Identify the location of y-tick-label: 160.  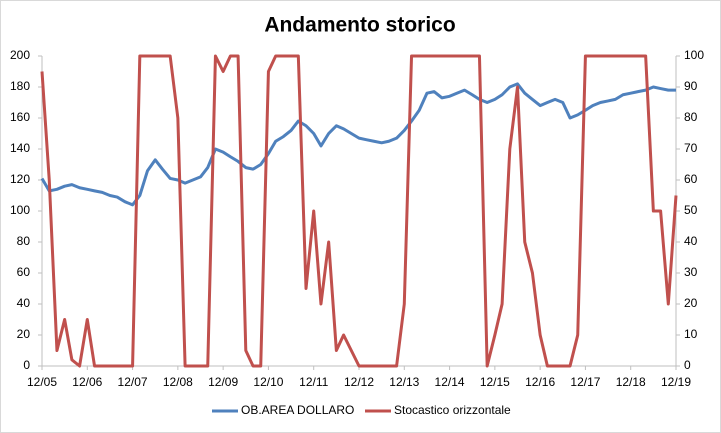
(20, 117).